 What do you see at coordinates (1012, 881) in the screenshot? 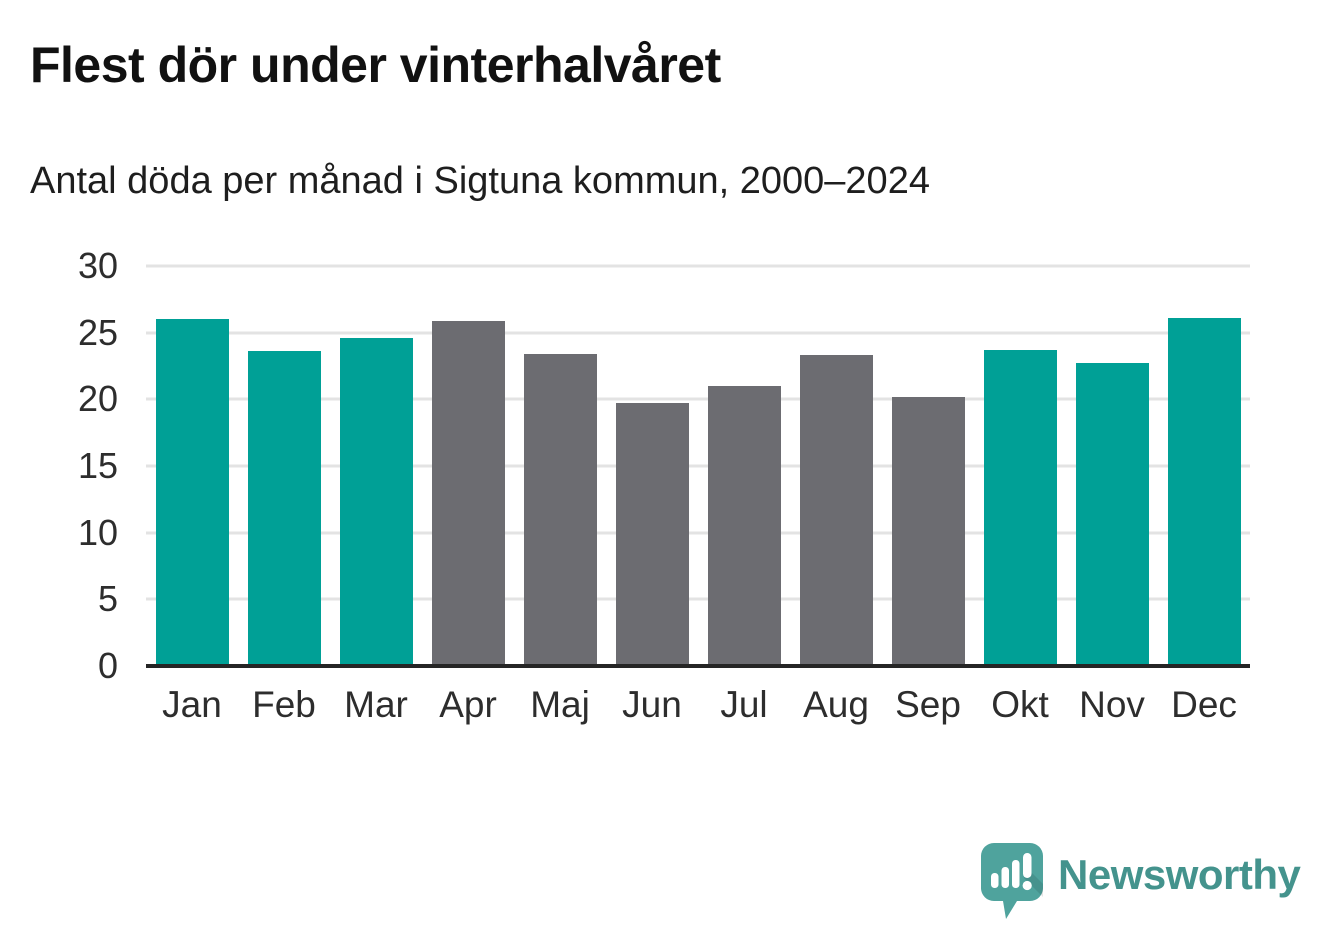
I see `newsworthy-speech-bubble-bar-chart-icon` at bounding box center [1012, 881].